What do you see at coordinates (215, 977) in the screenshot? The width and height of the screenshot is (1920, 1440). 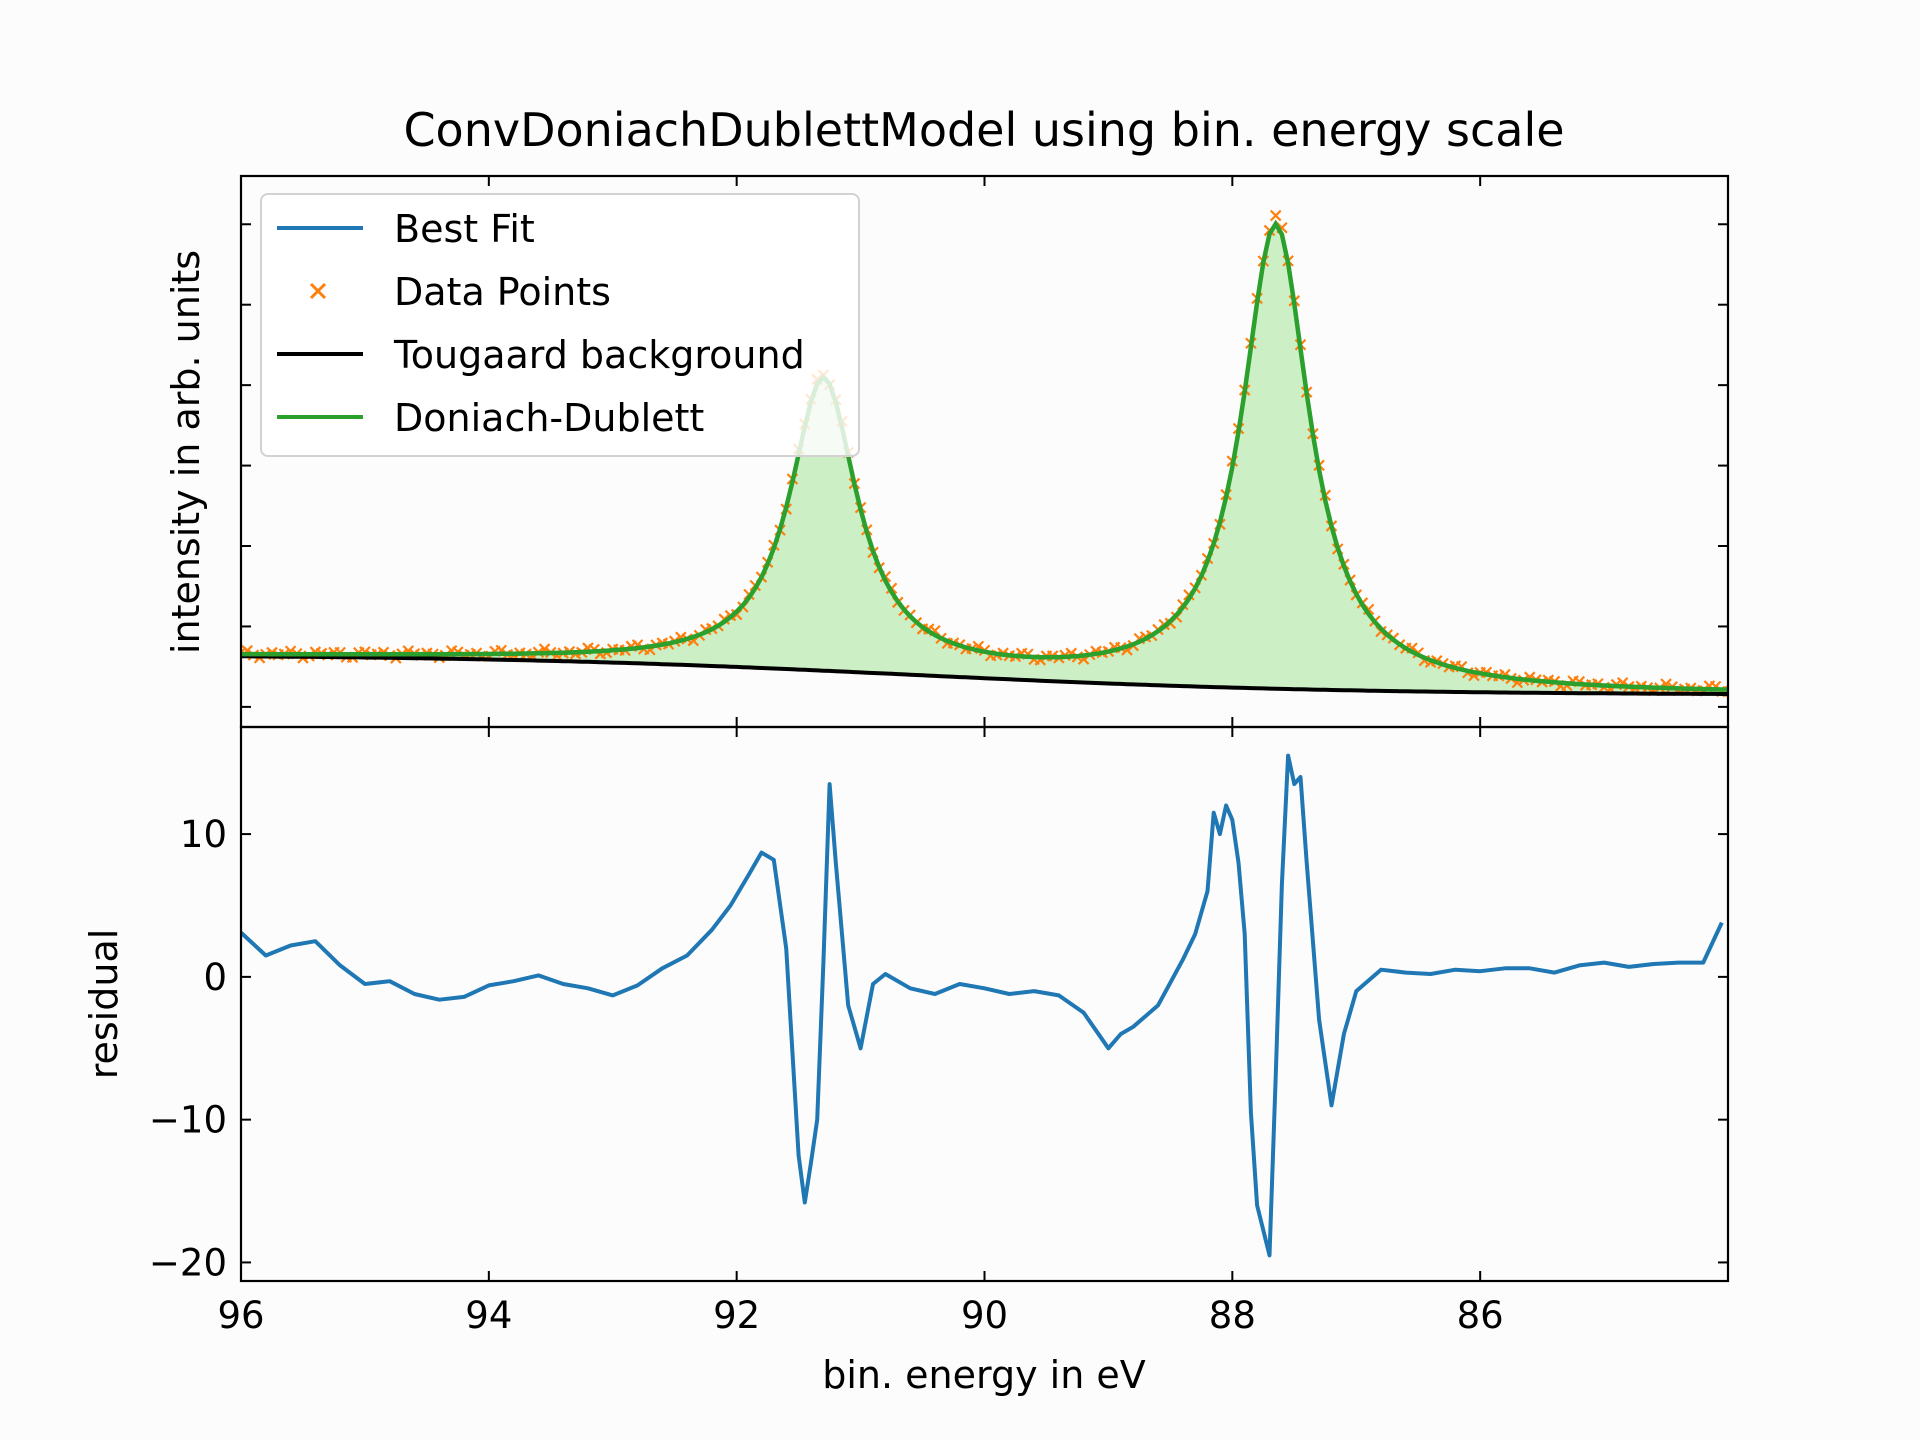 I see `residual-y-tick-label: 0` at bounding box center [215, 977].